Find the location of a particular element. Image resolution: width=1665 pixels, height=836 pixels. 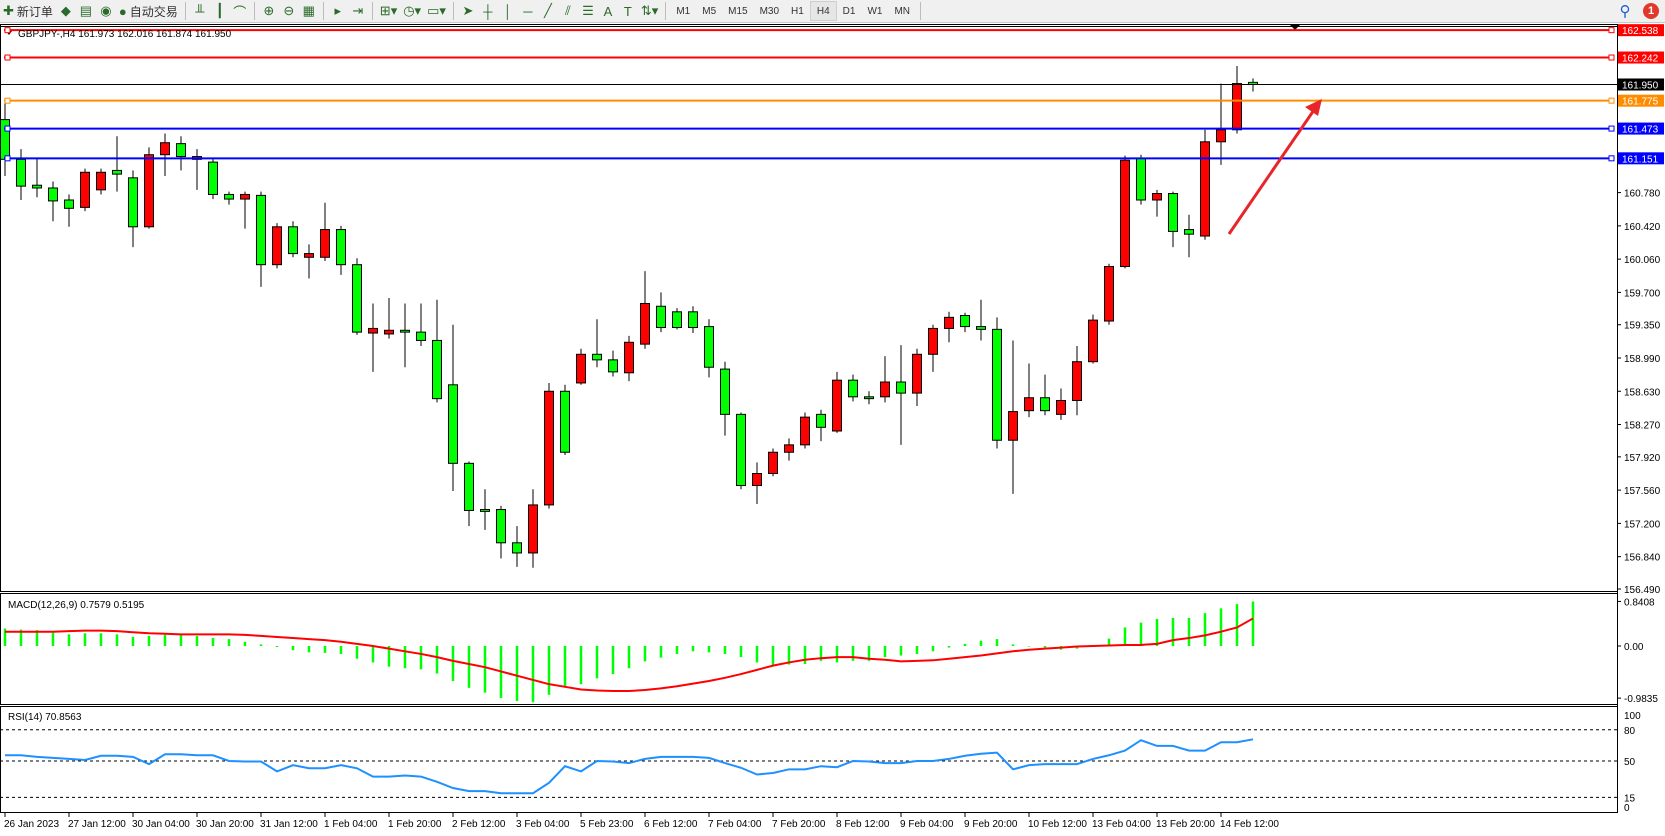

text-button: A is located at coordinates (608, 11).